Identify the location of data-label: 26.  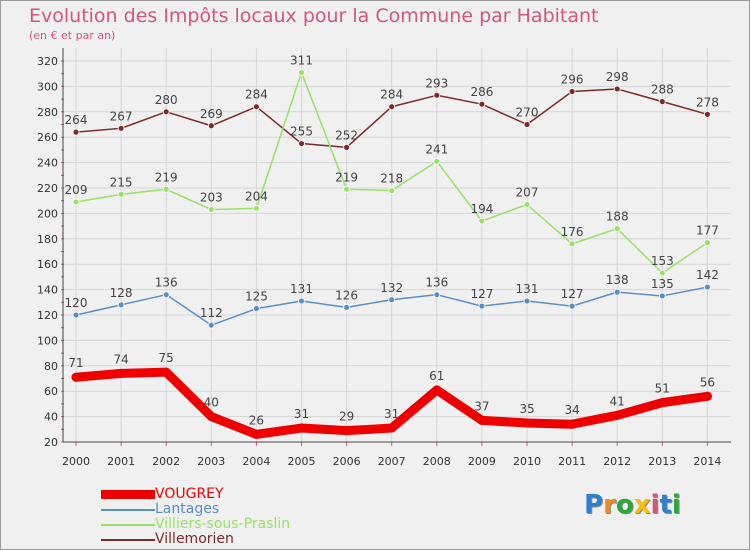
(256, 420).